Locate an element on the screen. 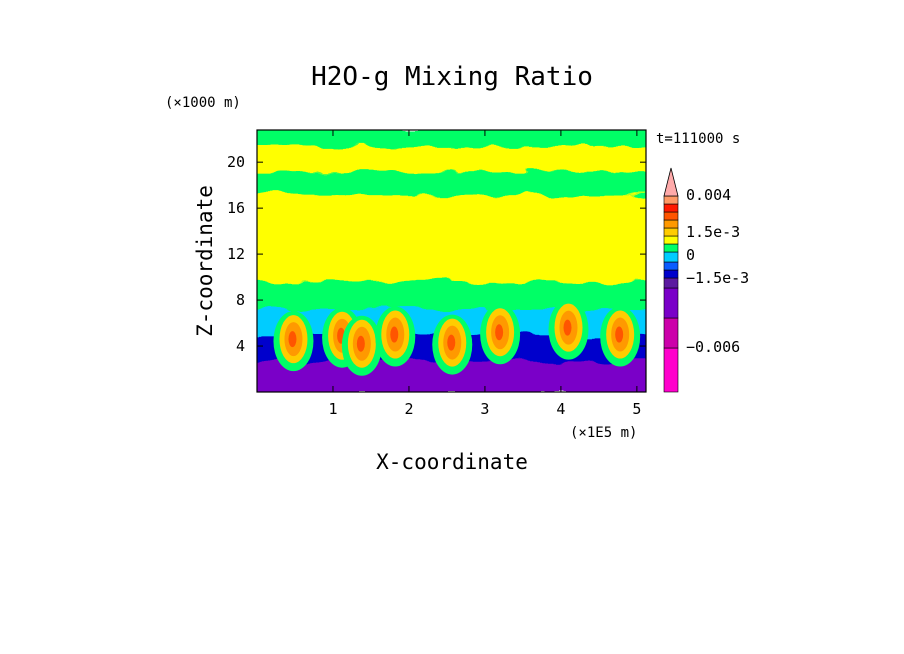 This screenshot has width=904, height=654. colorbar-tick-label: 0.004 is located at coordinates (708, 195).